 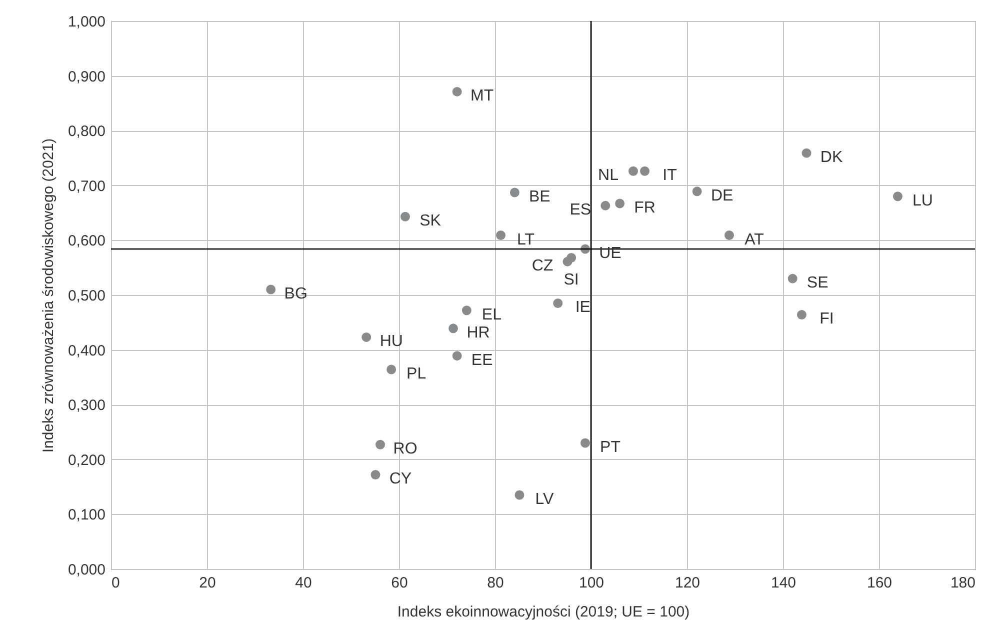 What do you see at coordinates (48, 295) in the screenshot?
I see `y-axis-title: Indeks zrównoważenia środowiskowego (2021)` at bounding box center [48, 295].